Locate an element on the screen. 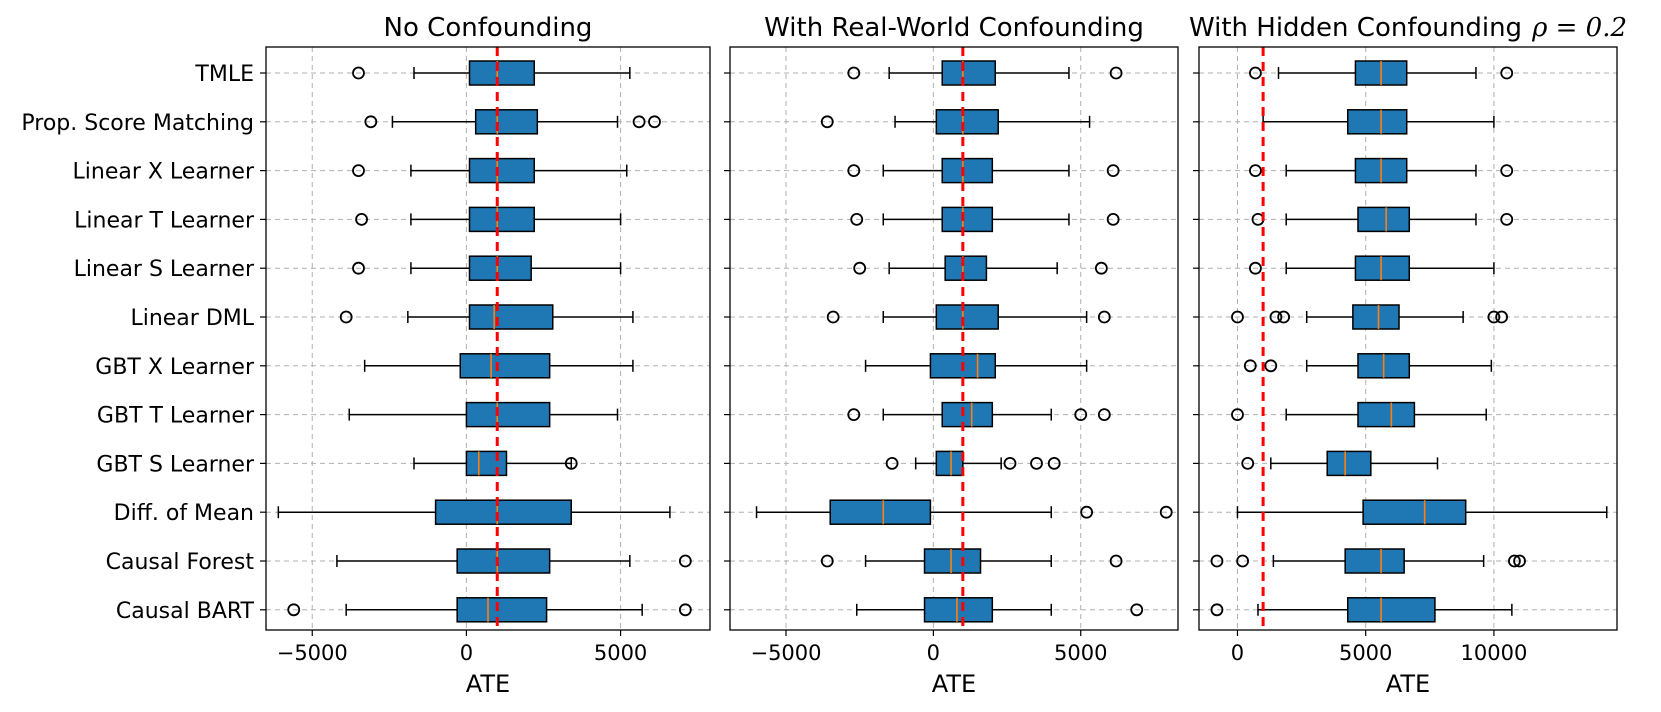 This screenshot has width=1661, height=712. x-tick-label: −5000 is located at coordinates (785, 653).